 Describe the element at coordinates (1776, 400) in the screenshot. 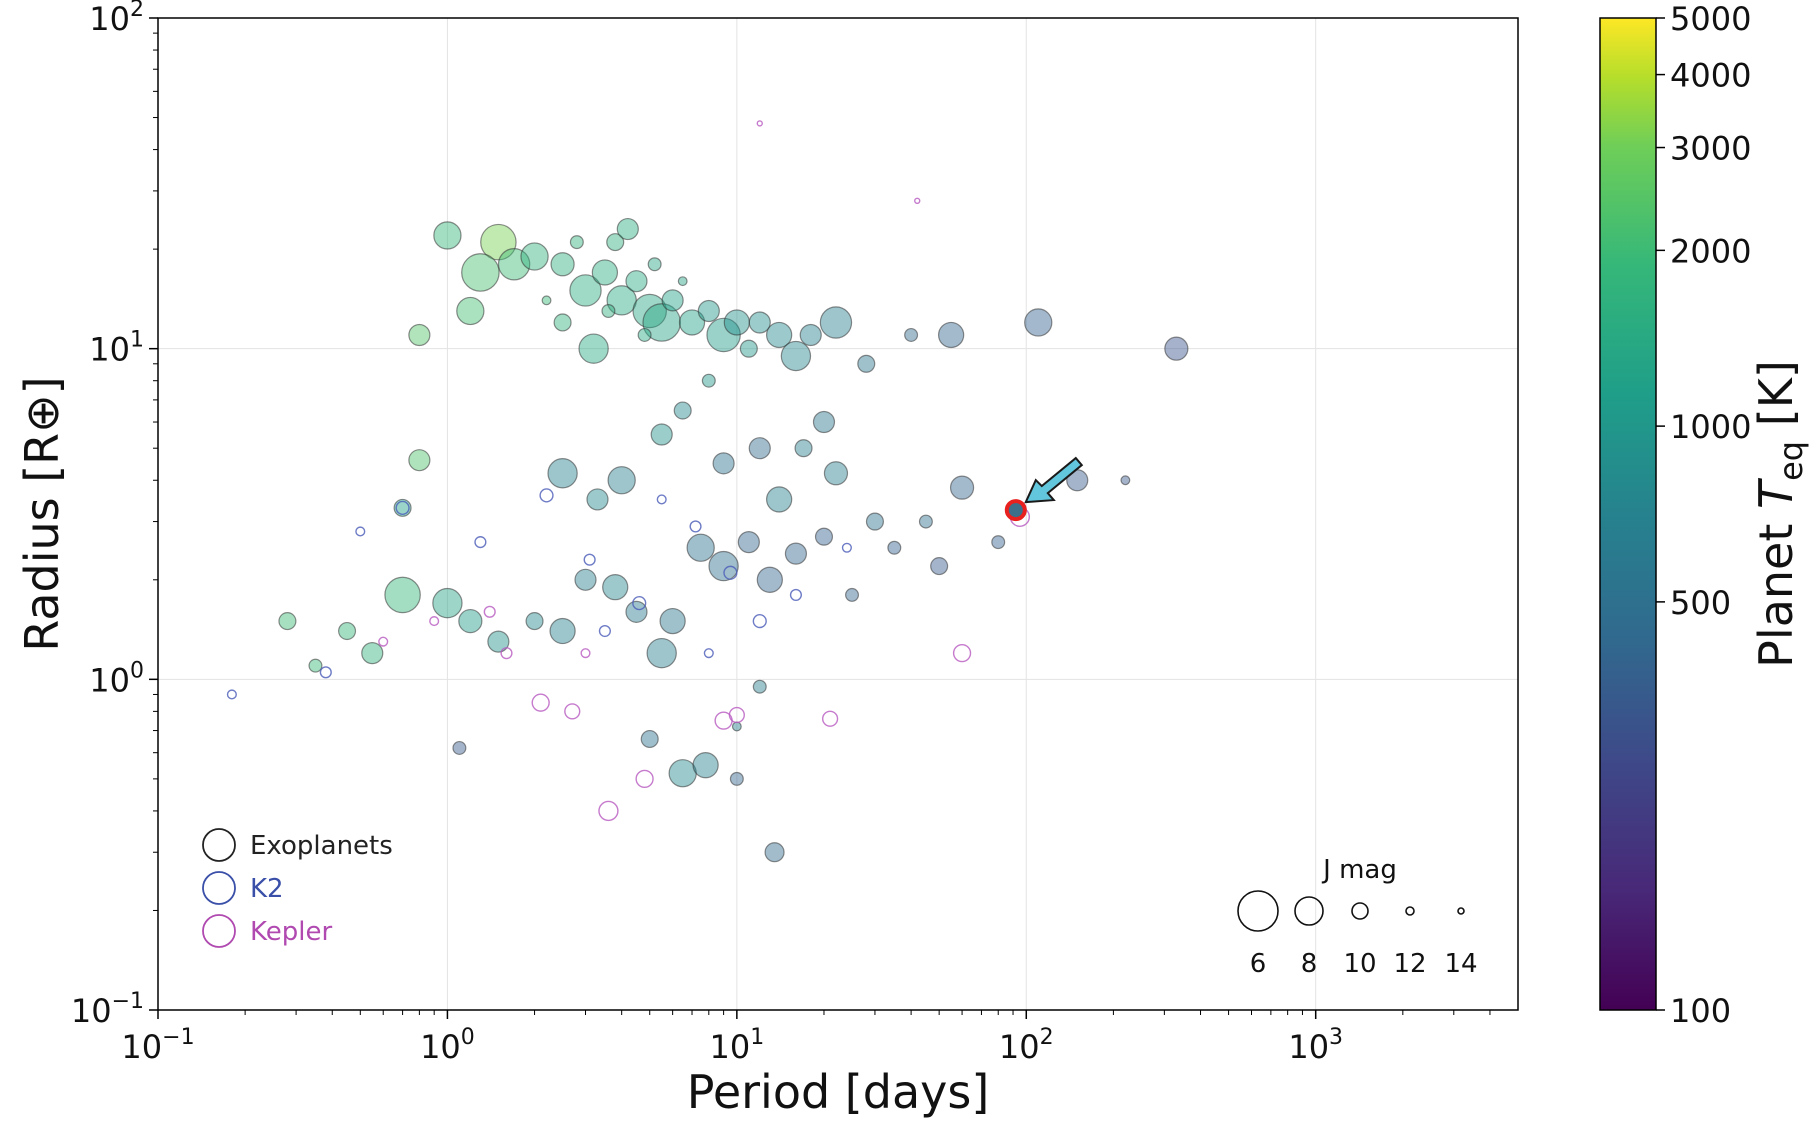

I see `colorbar-label-suffix: [K]` at that location.